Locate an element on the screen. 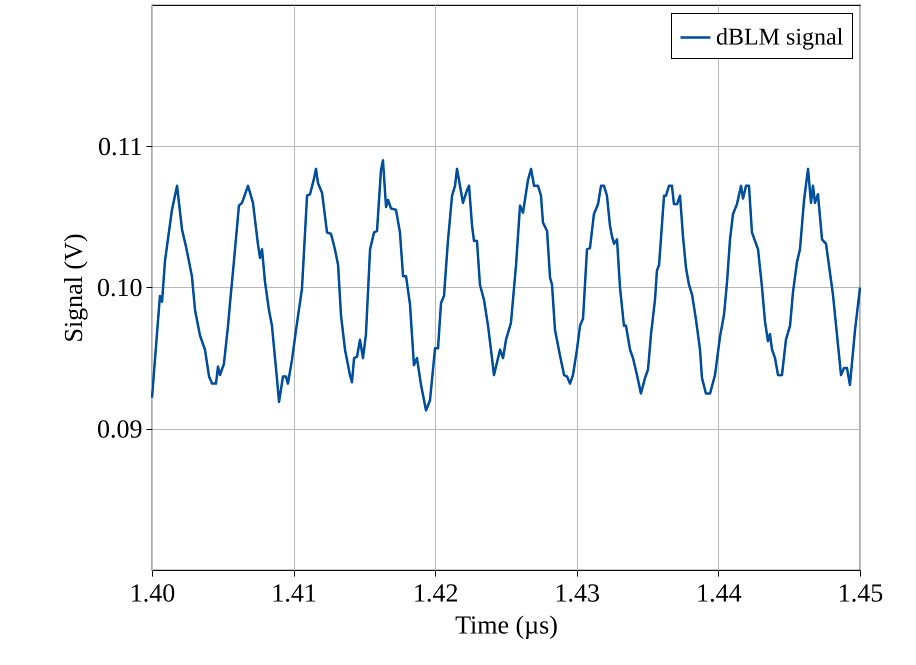  y-tick-label: 0.10 is located at coordinates (119, 287).